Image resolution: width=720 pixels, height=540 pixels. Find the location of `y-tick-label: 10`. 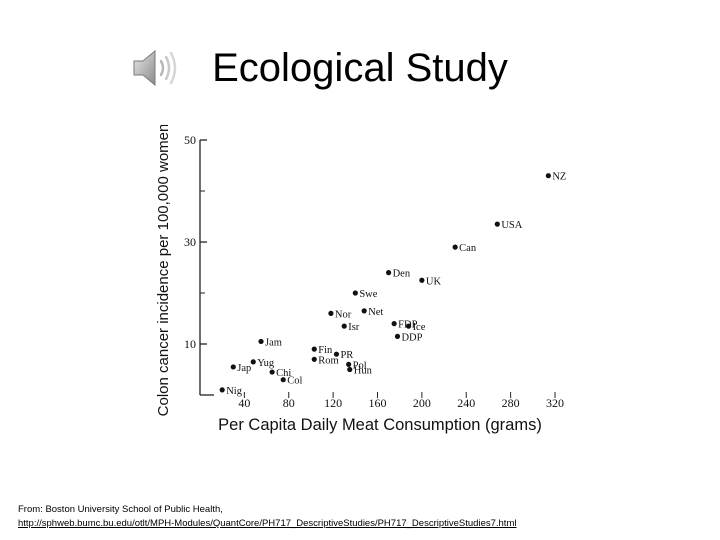

y-tick-label: 10 is located at coordinates (190, 344).